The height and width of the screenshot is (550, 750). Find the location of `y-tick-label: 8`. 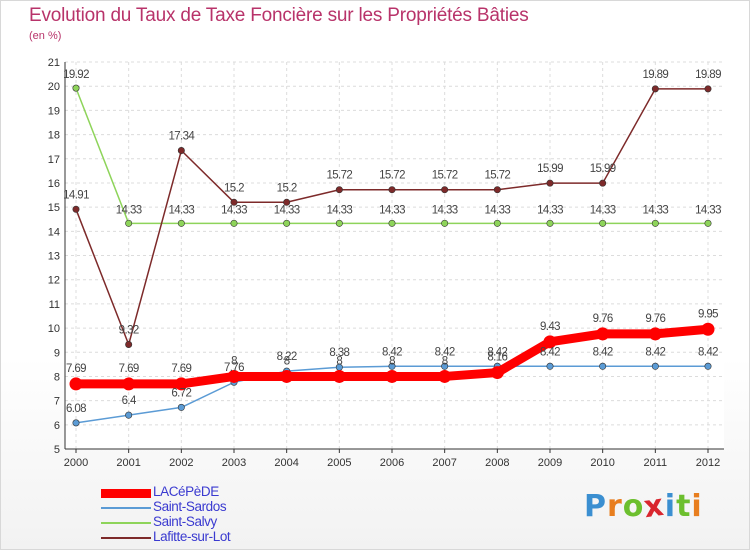

y-tick-label: 8 is located at coordinates (57, 377).